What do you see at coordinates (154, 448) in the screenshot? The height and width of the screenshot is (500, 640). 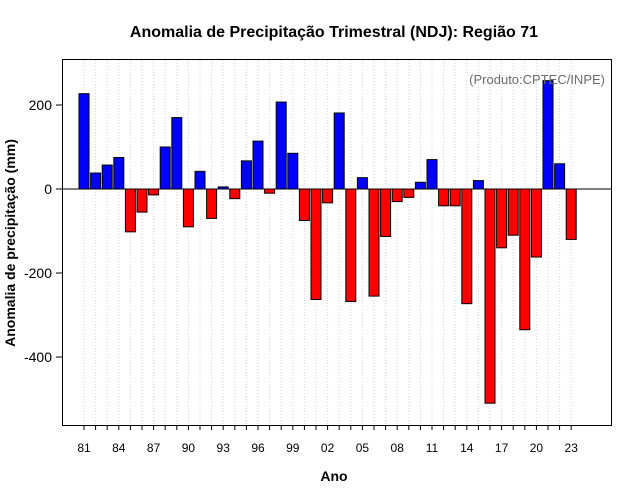 I see `x-tick-label: 87` at bounding box center [154, 448].